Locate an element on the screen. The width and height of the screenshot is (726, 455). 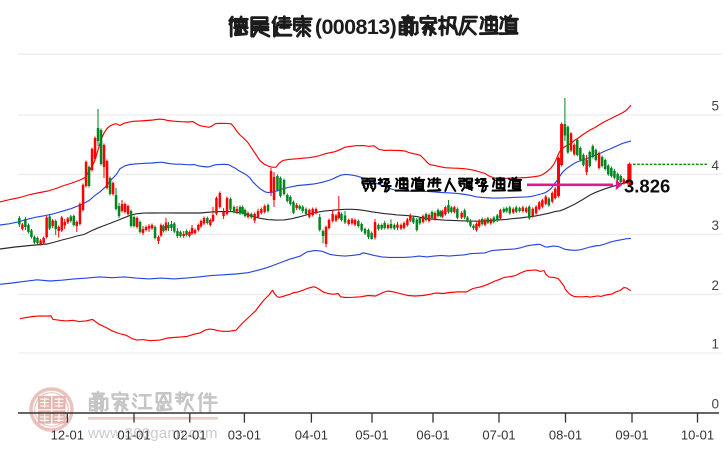
svg-text: 01-01 is located at coordinates (133, 435).